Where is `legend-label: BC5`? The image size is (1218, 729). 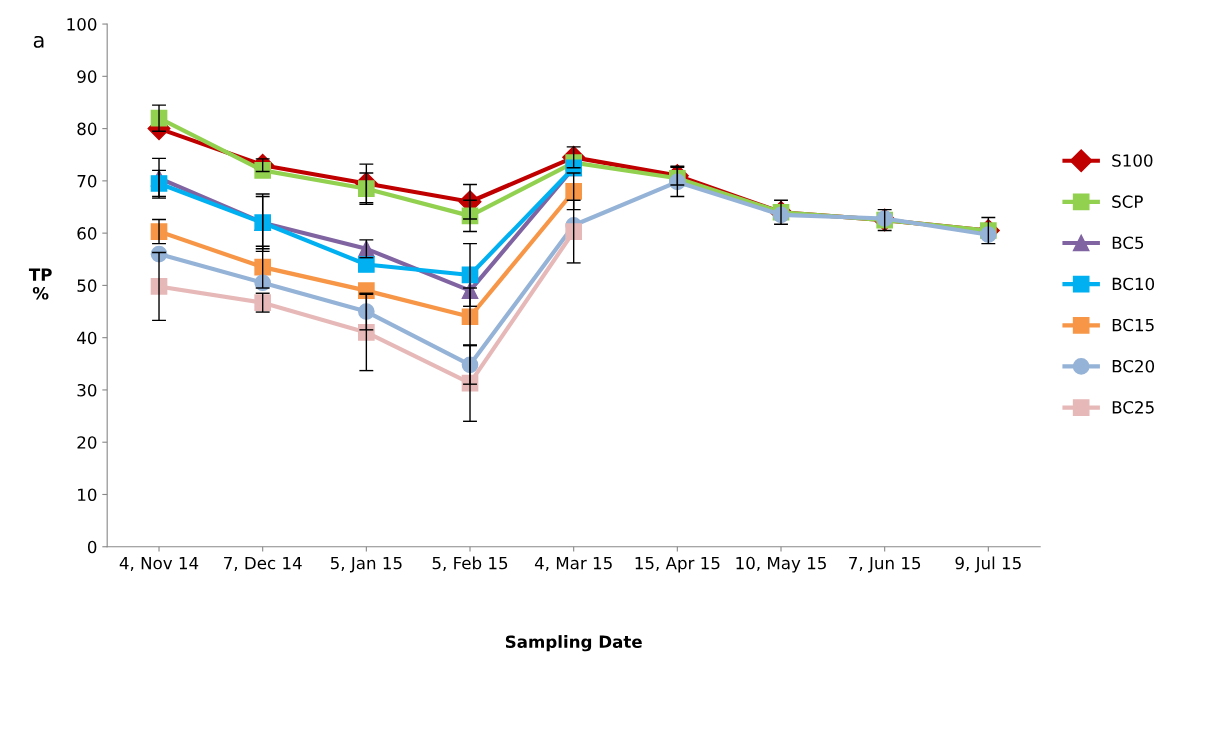 legend-label: BC5 is located at coordinates (1128, 243).